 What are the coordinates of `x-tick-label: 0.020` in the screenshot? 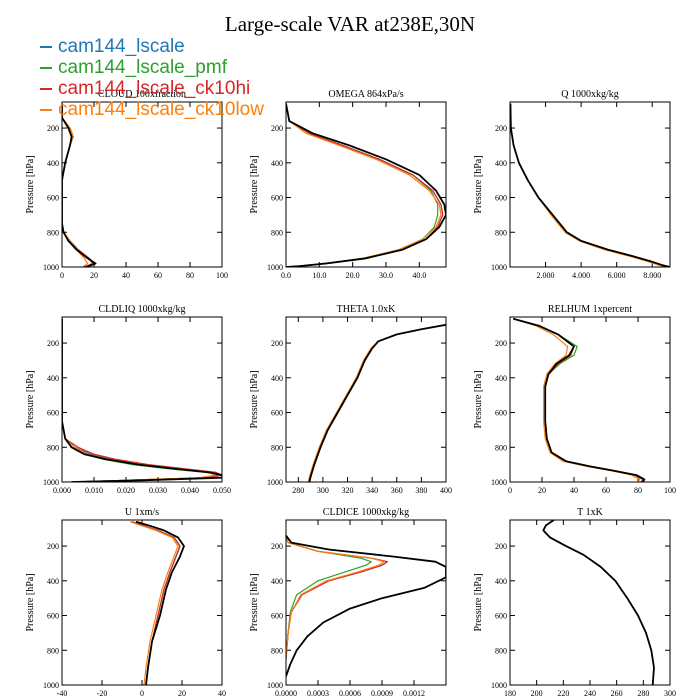 It's located at (126, 490).